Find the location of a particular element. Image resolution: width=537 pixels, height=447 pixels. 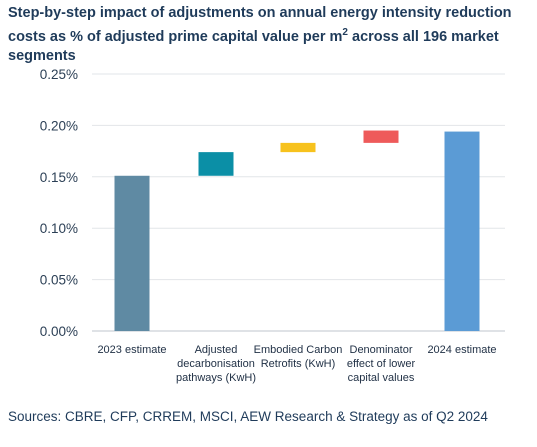

category-label-line: 2024 estimate is located at coordinates (461, 350).